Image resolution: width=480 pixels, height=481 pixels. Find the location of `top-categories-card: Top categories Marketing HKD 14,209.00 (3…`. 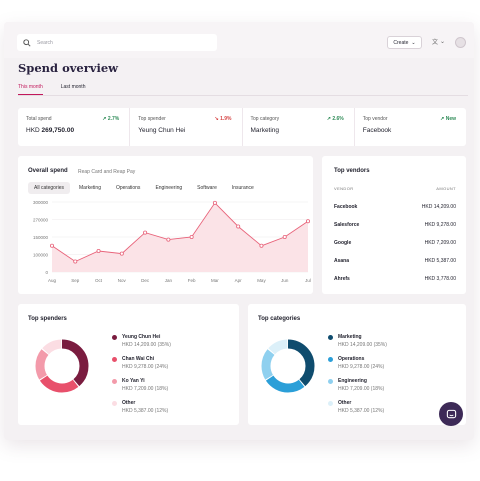

top-categories-card: Top categories Marketing HKD 14,209.00 (3… is located at coordinates (357, 364).